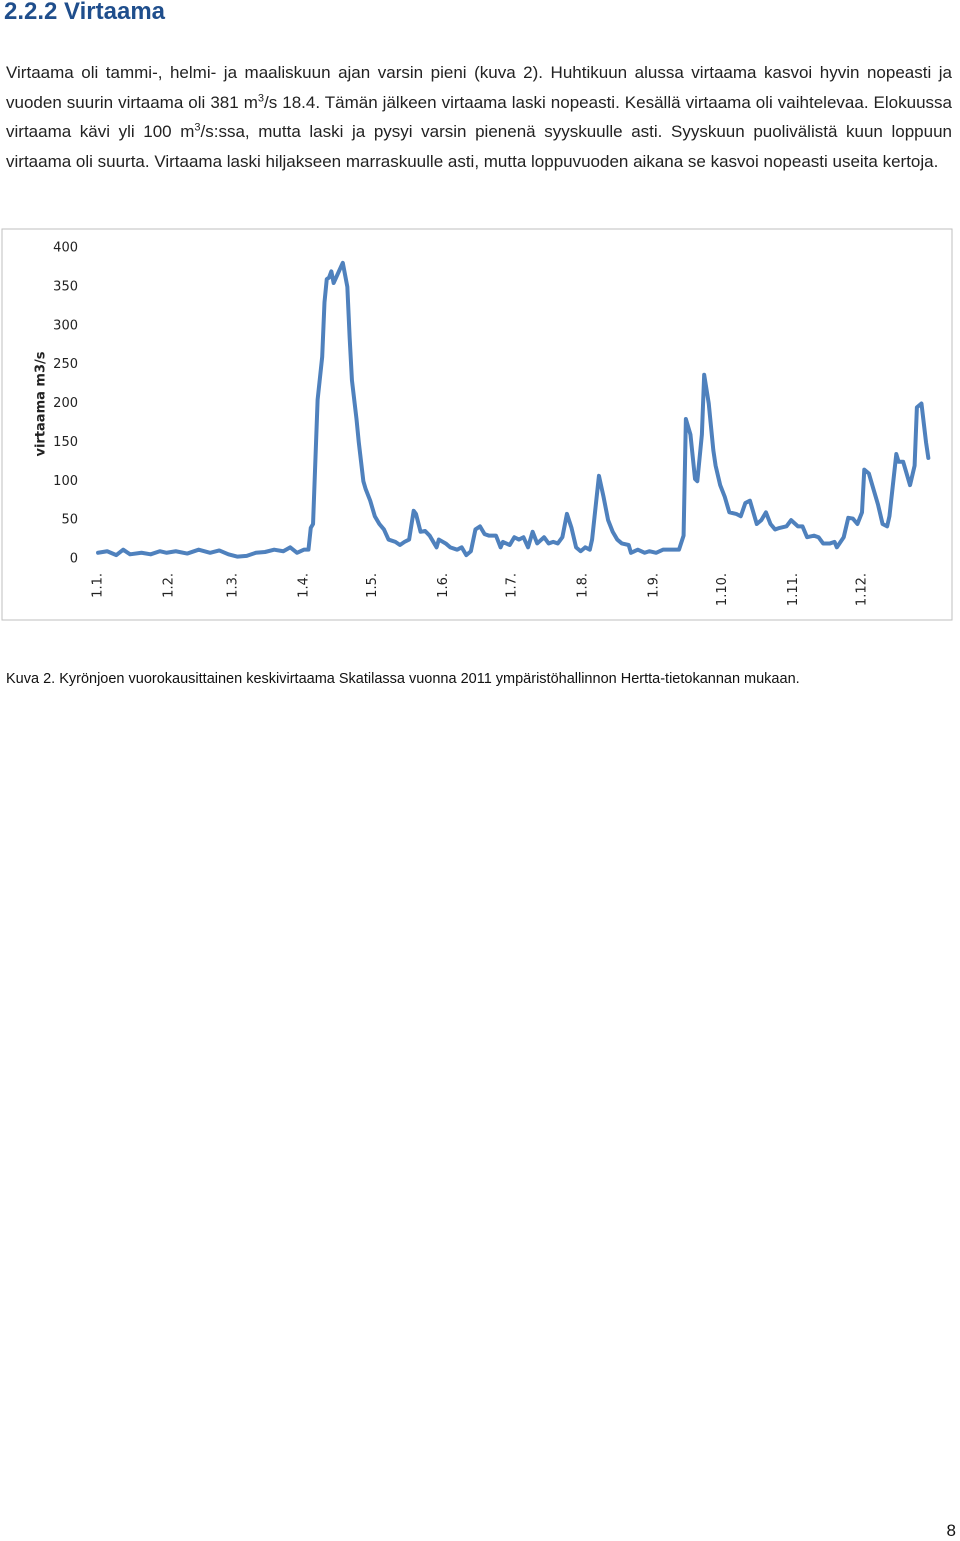 The width and height of the screenshot is (960, 1541). I want to click on x-tick-label: 1.6., so click(443, 585).